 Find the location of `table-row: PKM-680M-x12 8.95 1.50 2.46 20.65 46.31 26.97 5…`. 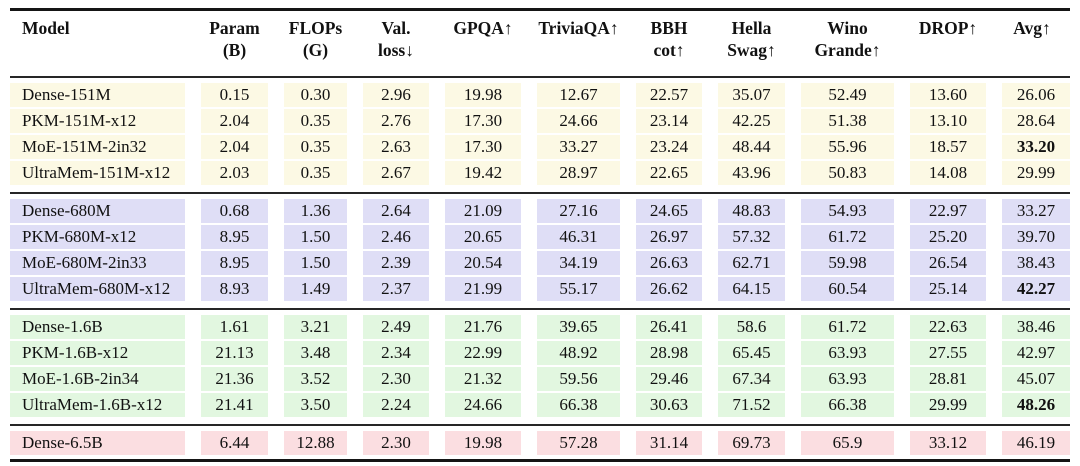

table-row: PKM-680M-x12 8.95 1.50 2.46 20.65 46.31 26.97 5… is located at coordinates (540, 238).